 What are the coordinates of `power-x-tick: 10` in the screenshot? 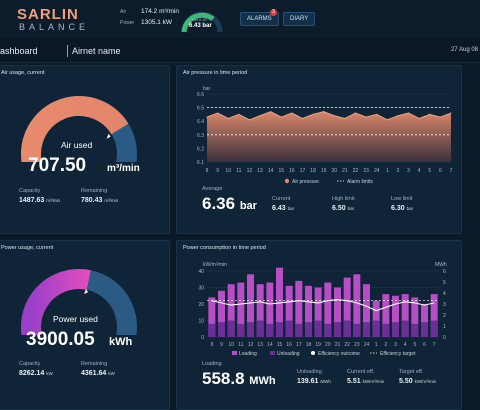 It's located at (231, 345).